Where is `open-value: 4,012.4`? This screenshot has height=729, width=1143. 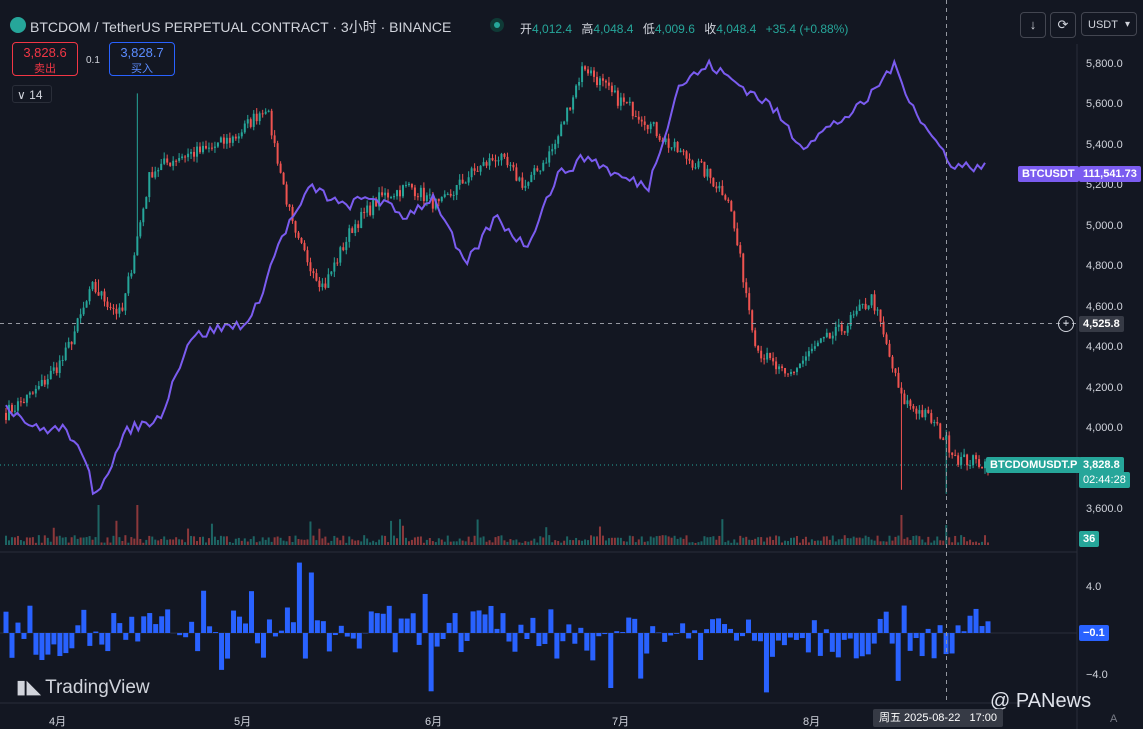 open-value: 4,012.4 is located at coordinates (552, 29).